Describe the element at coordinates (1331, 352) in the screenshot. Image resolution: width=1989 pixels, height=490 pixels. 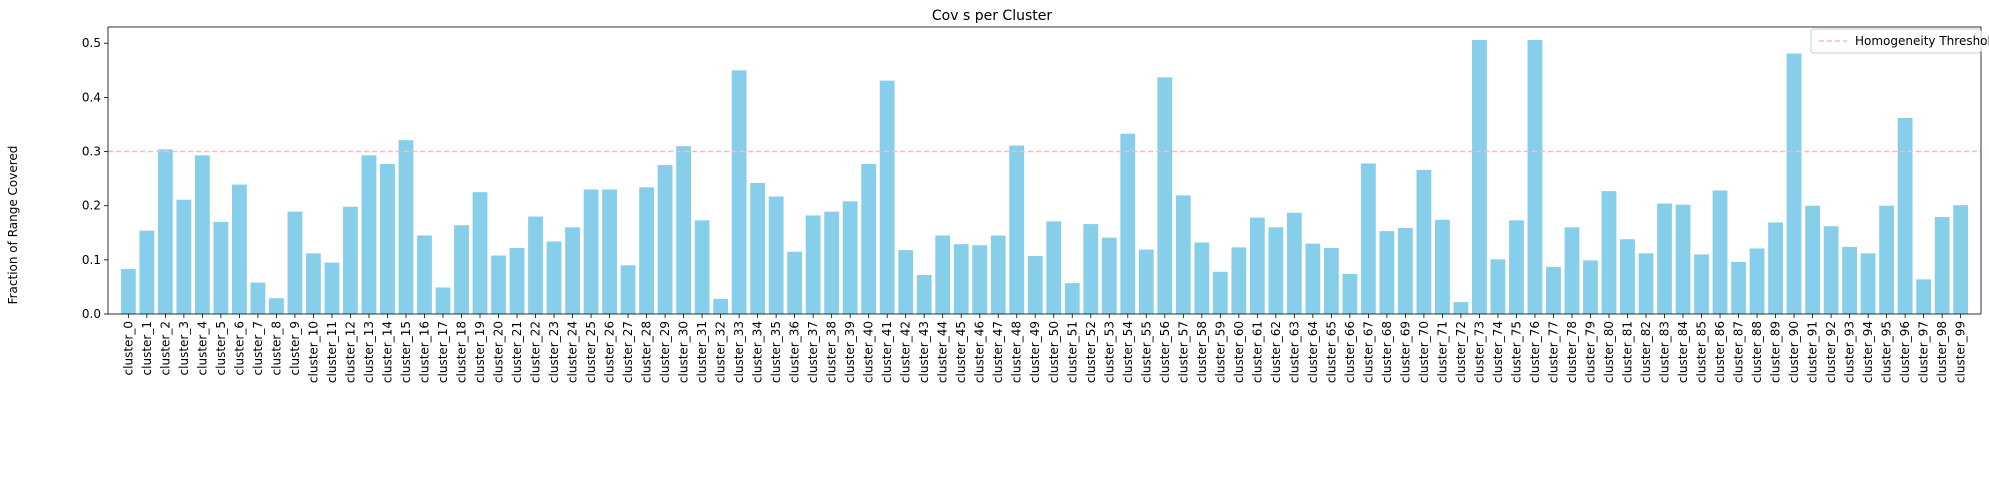
I see `x-tick-label: cluster_65` at that location.